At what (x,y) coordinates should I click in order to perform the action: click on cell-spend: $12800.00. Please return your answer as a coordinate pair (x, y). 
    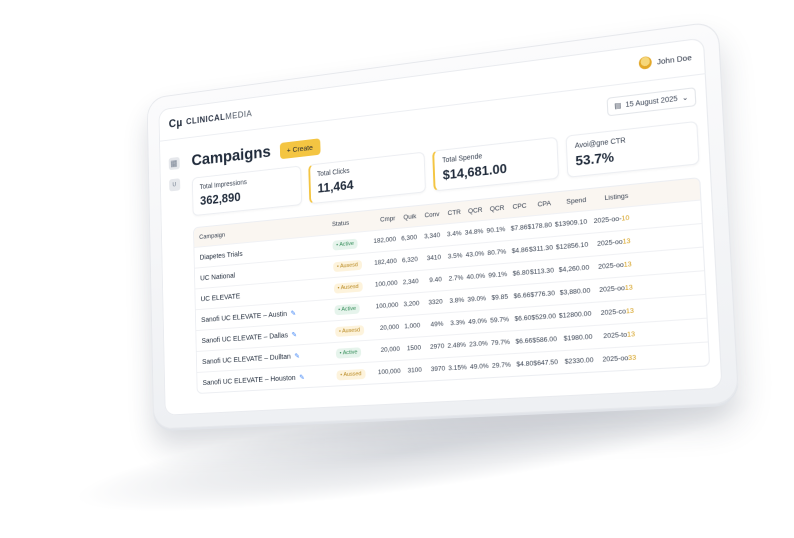
    Looking at the image, I should click on (574, 315).